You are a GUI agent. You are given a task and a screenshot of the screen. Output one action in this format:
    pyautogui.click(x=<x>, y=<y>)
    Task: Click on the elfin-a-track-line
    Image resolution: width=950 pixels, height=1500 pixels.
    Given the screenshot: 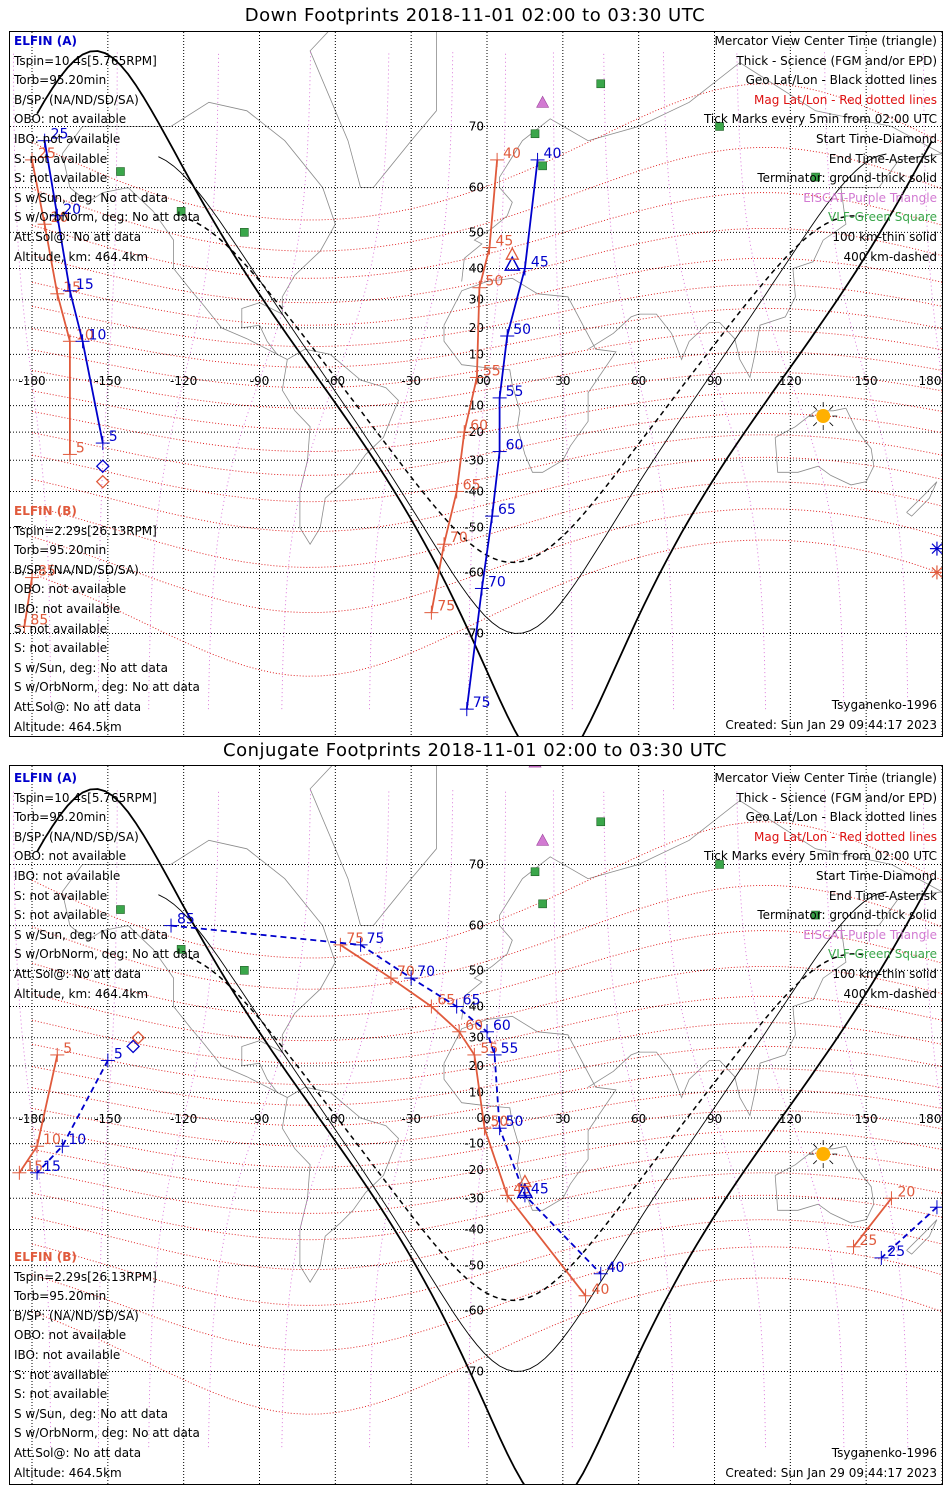 What is the action you would take?
    pyautogui.click(x=909, y=1232)
    